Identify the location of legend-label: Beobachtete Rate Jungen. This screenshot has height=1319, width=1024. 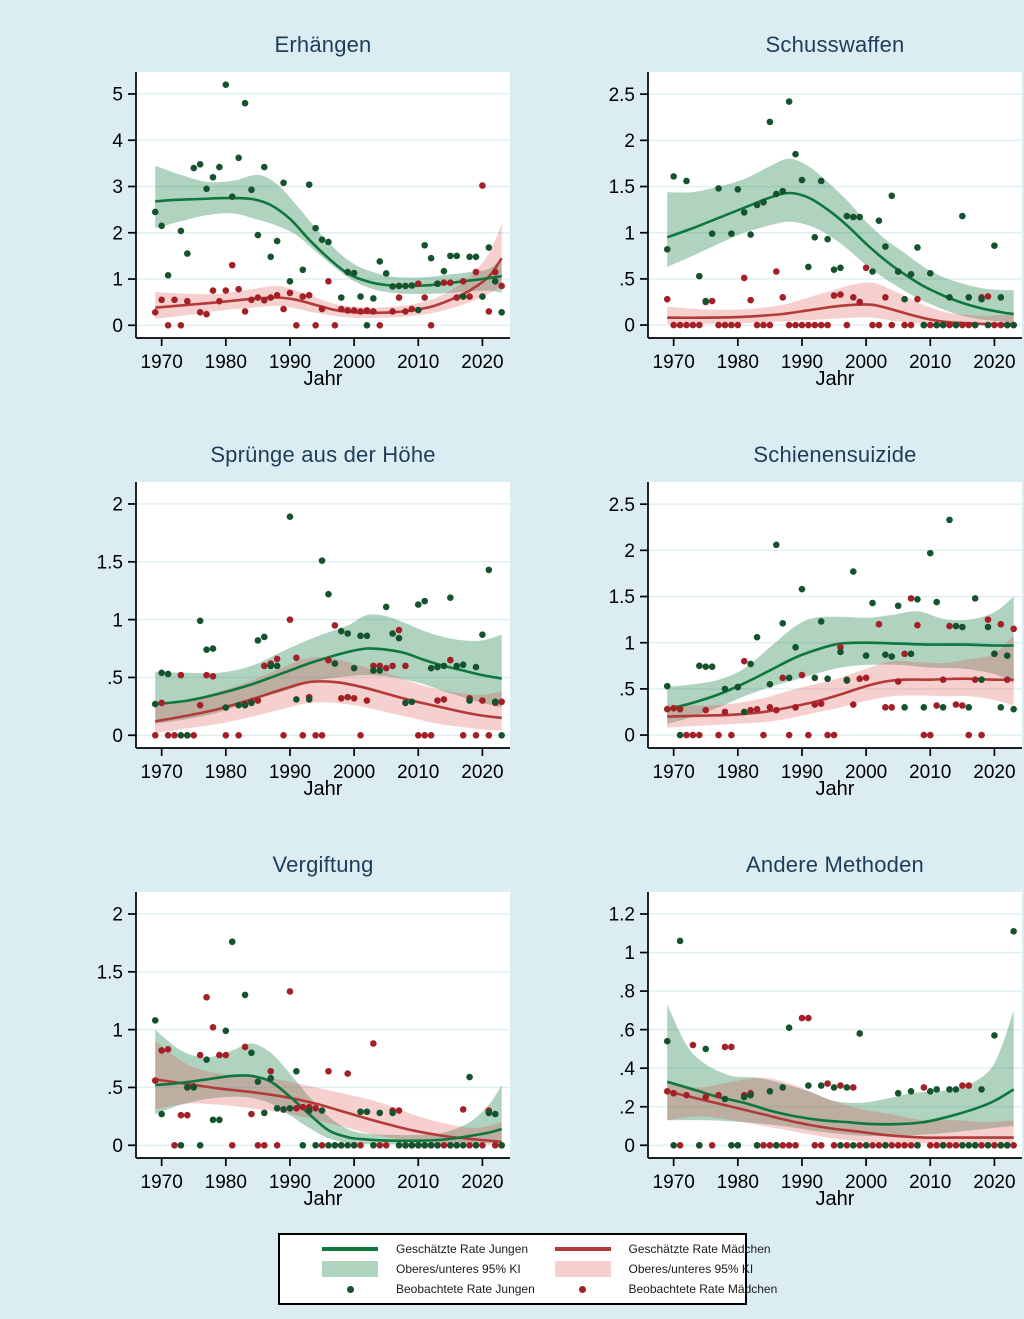
(465, 1289).